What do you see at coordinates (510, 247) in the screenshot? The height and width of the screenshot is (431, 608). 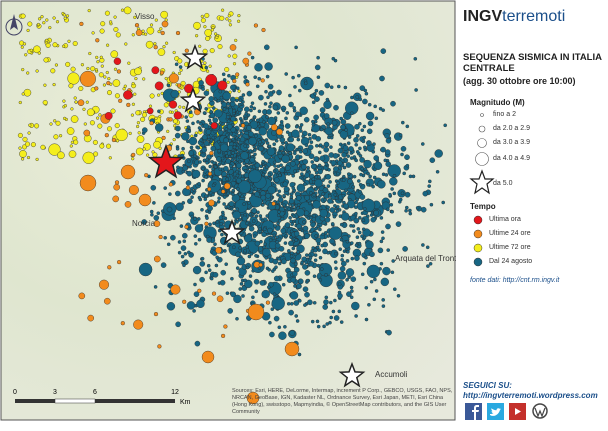 I see `legend-item: Ultime 72 ore` at bounding box center [510, 247].